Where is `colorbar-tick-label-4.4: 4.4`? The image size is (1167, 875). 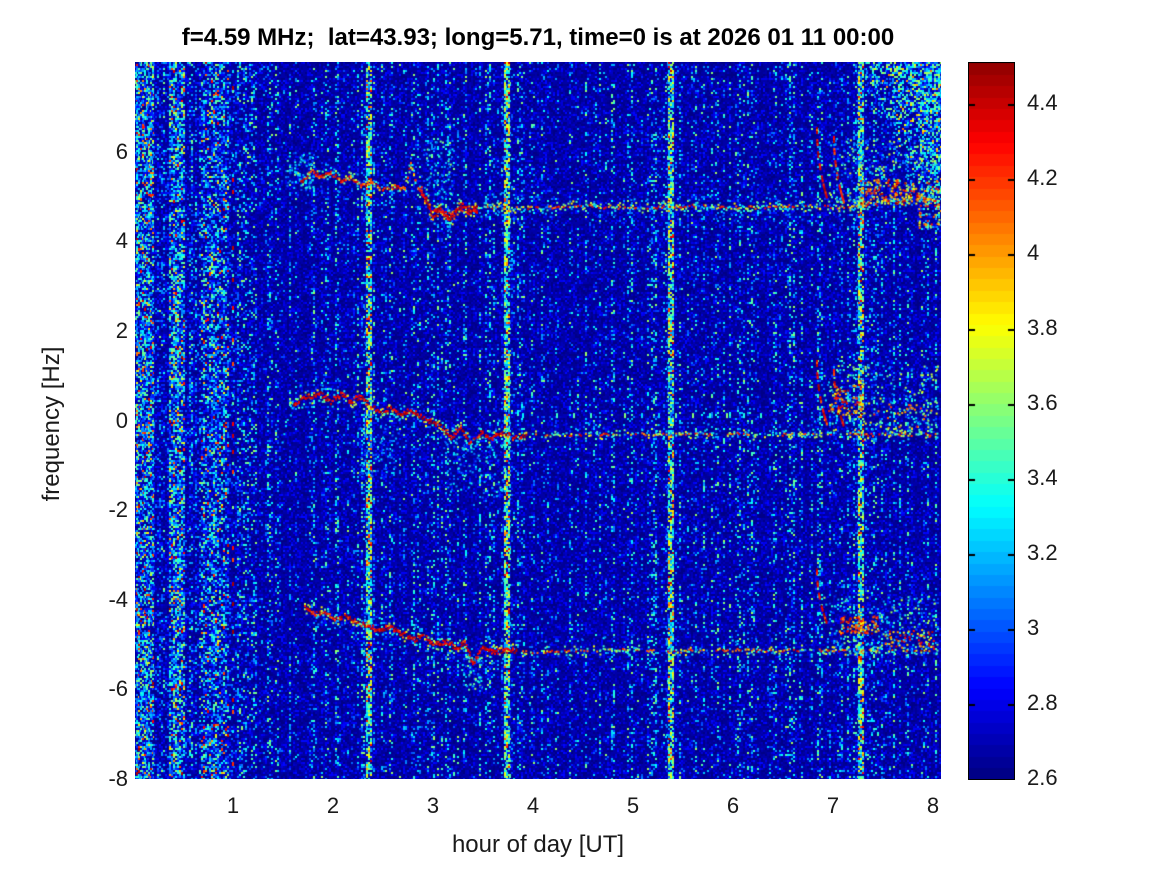 colorbar-tick-label-4.4: 4.4 is located at coordinates (1042, 103).